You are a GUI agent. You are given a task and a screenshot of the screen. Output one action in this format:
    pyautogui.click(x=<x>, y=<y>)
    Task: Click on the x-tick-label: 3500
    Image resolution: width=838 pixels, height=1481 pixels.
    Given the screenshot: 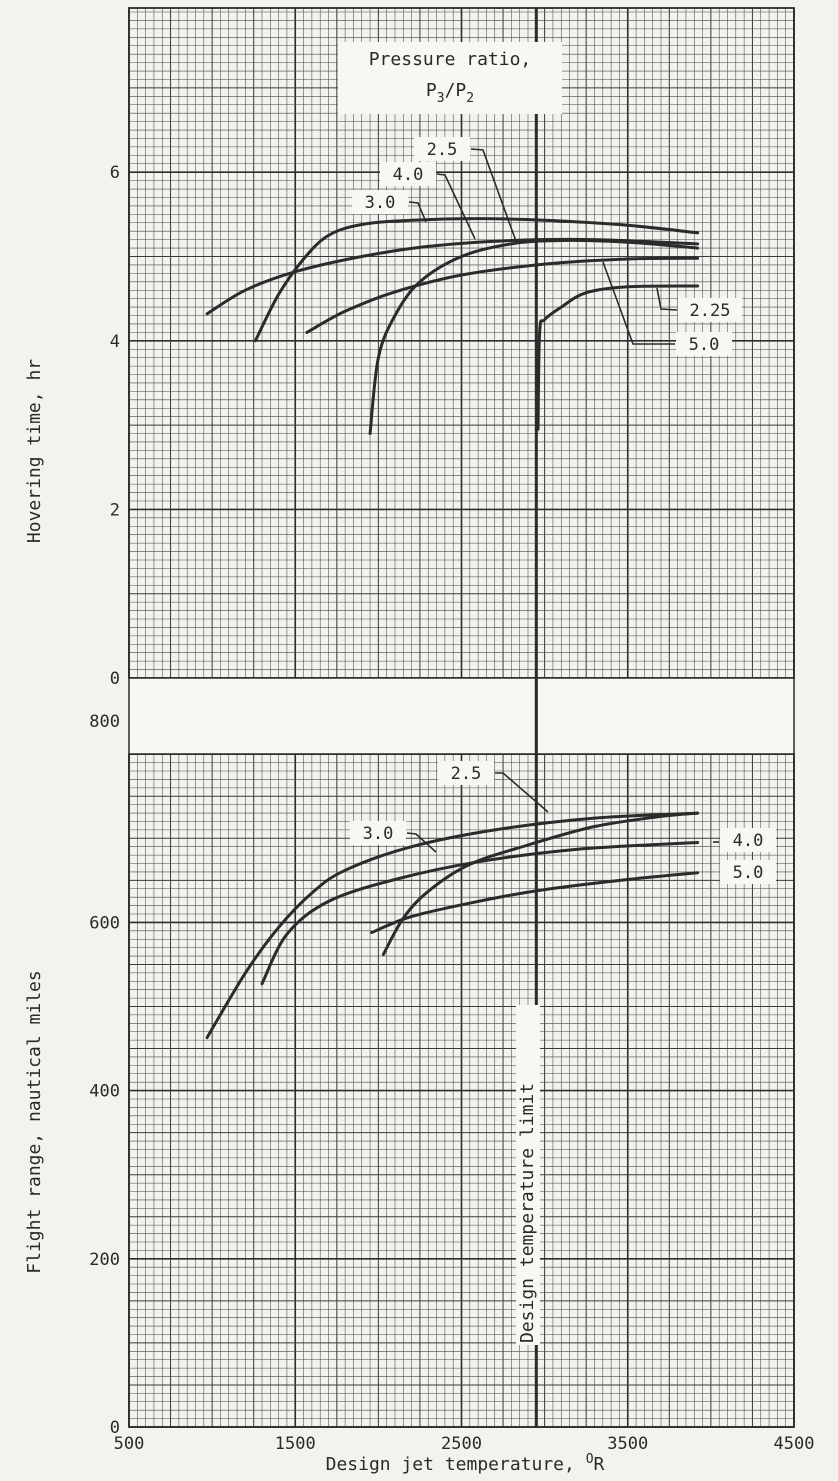 What is the action you would take?
    pyautogui.click(x=627, y=1444)
    